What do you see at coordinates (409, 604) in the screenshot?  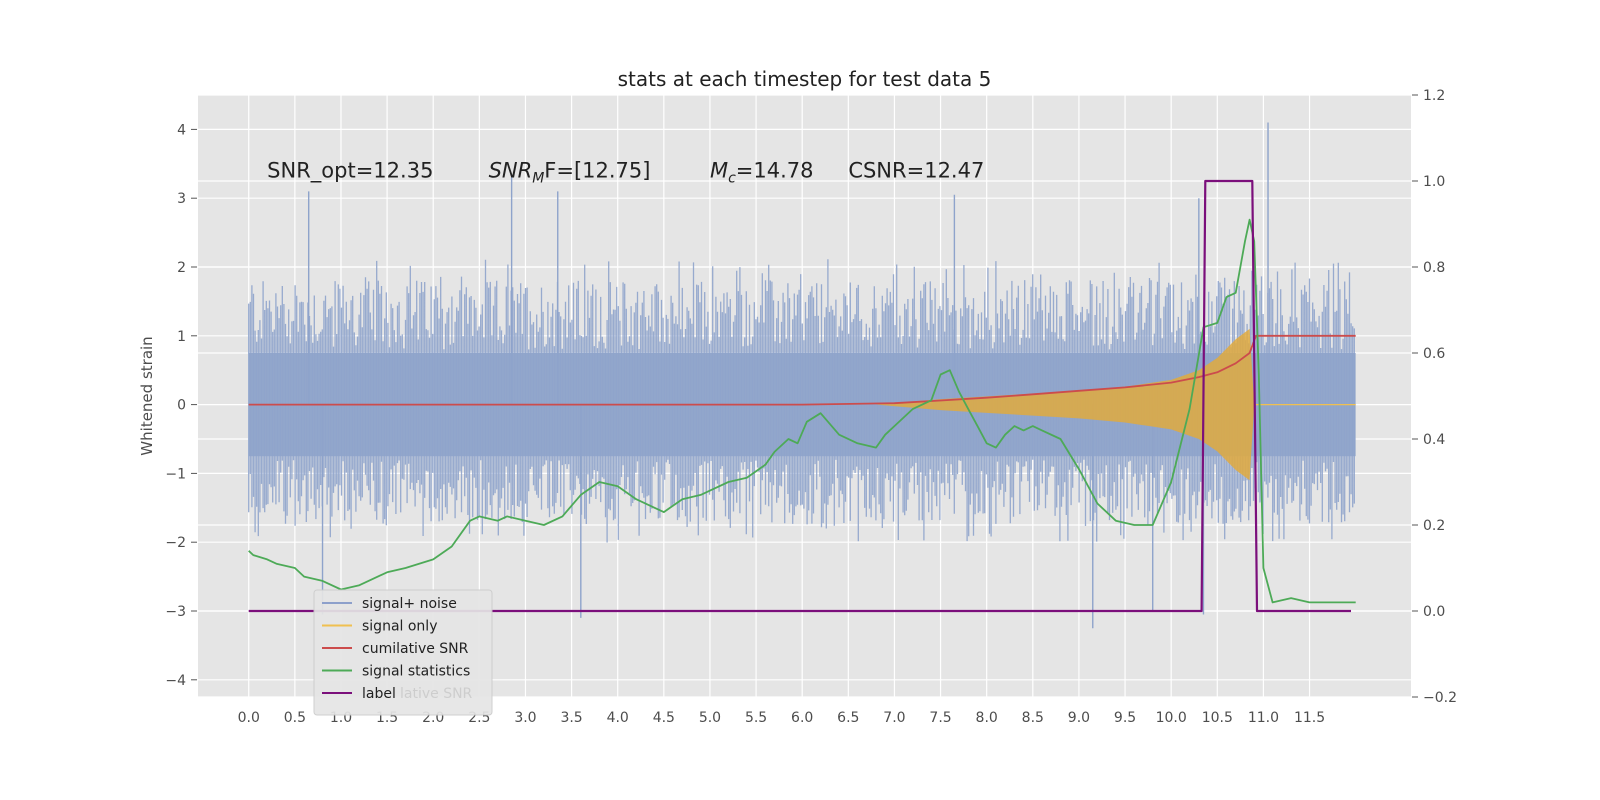 I see `legend-label: signal+ noise` at bounding box center [409, 604].